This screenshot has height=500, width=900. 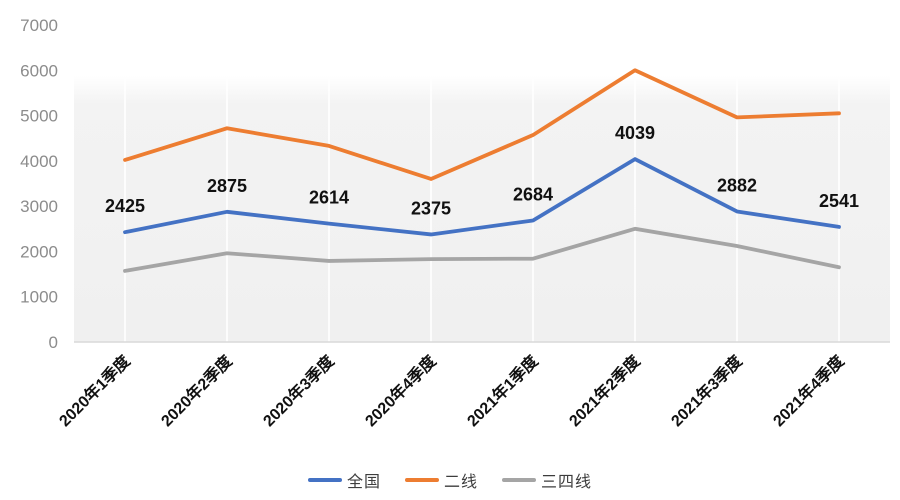 I want to click on x-axis-label: 2021年3季度, so click(x=707, y=391).